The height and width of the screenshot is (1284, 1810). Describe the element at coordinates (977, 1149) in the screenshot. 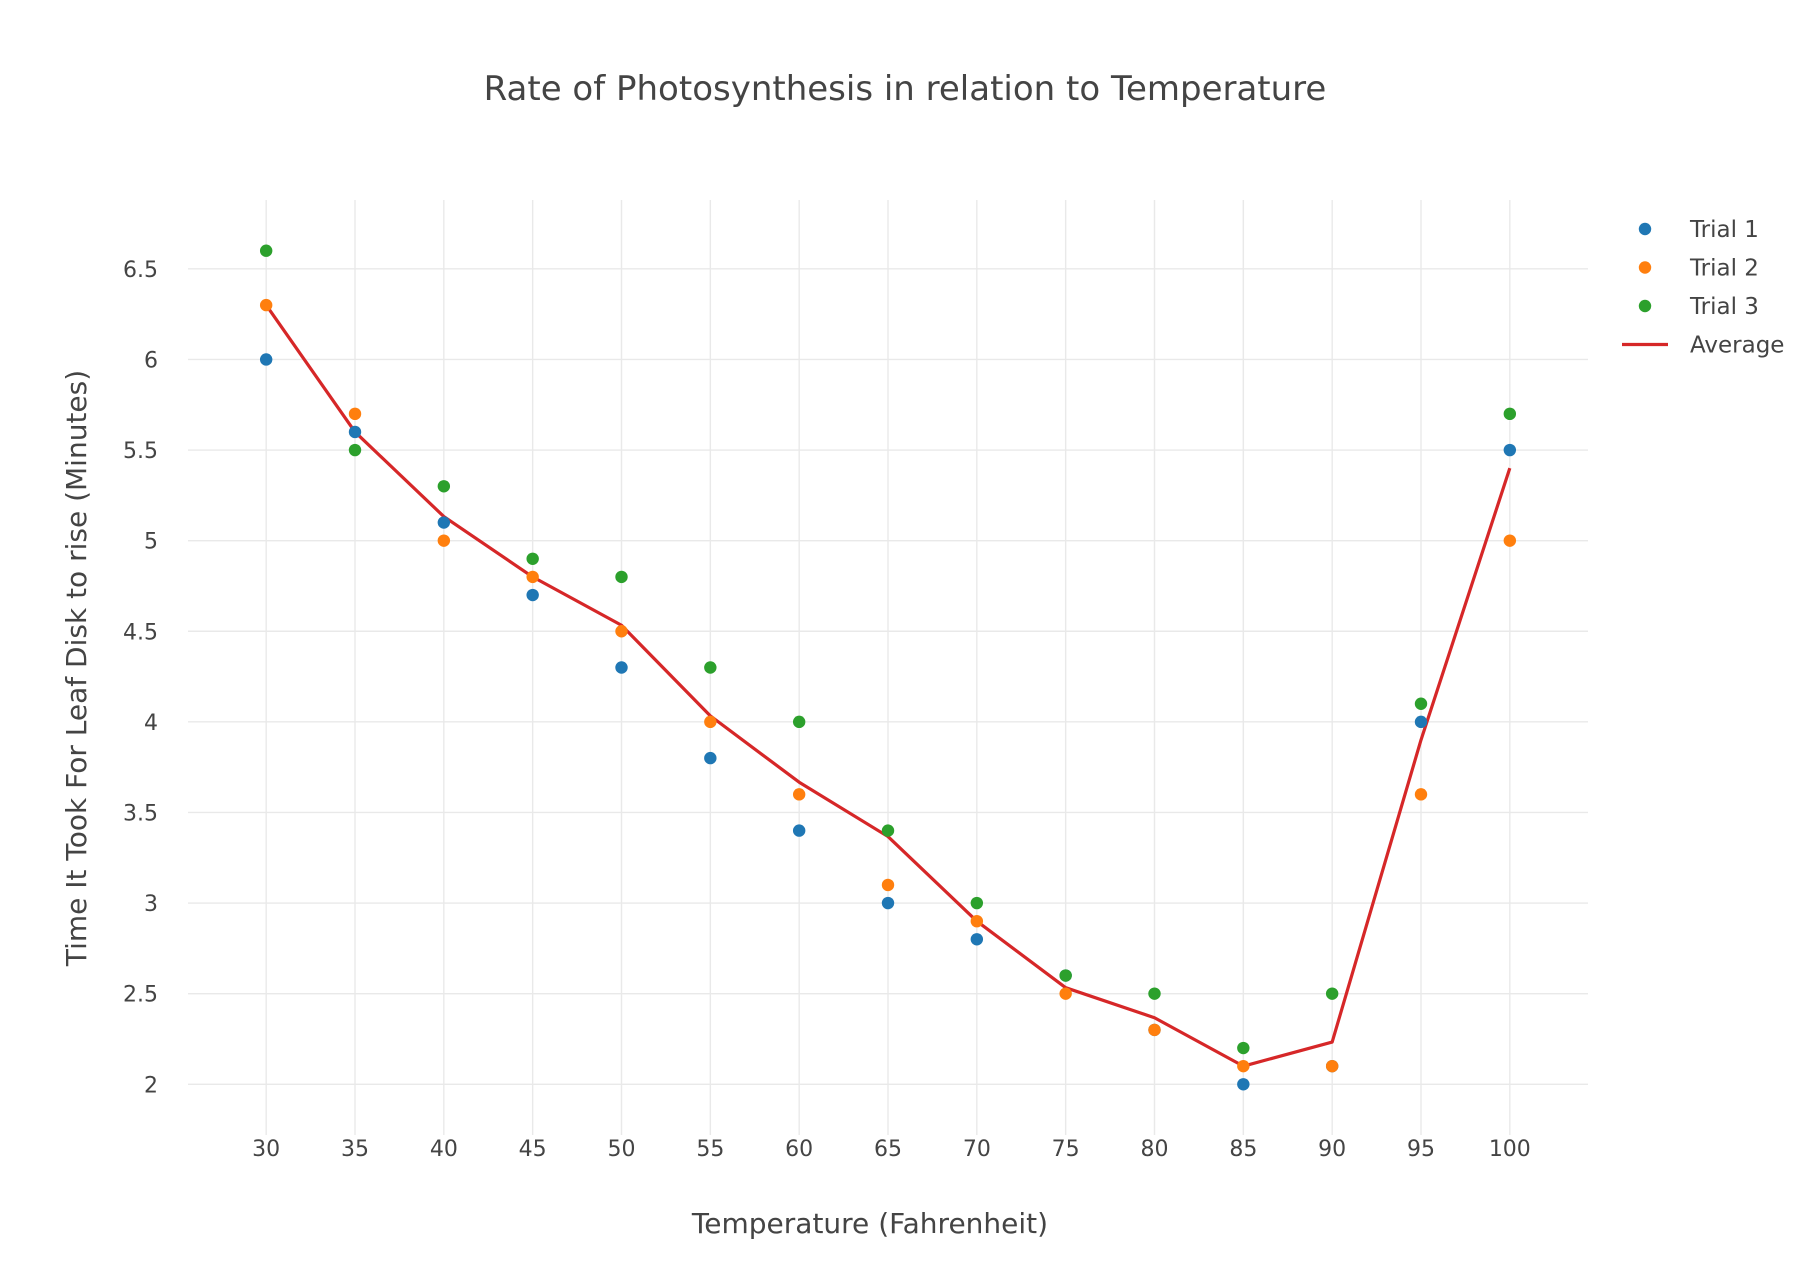

I see `x-tick-label: 70` at that location.